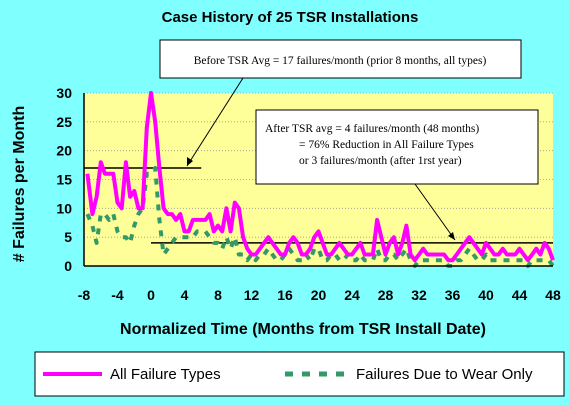  What do you see at coordinates (252, 295) in the screenshot?
I see `x-tick-5: 12` at bounding box center [252, 295].